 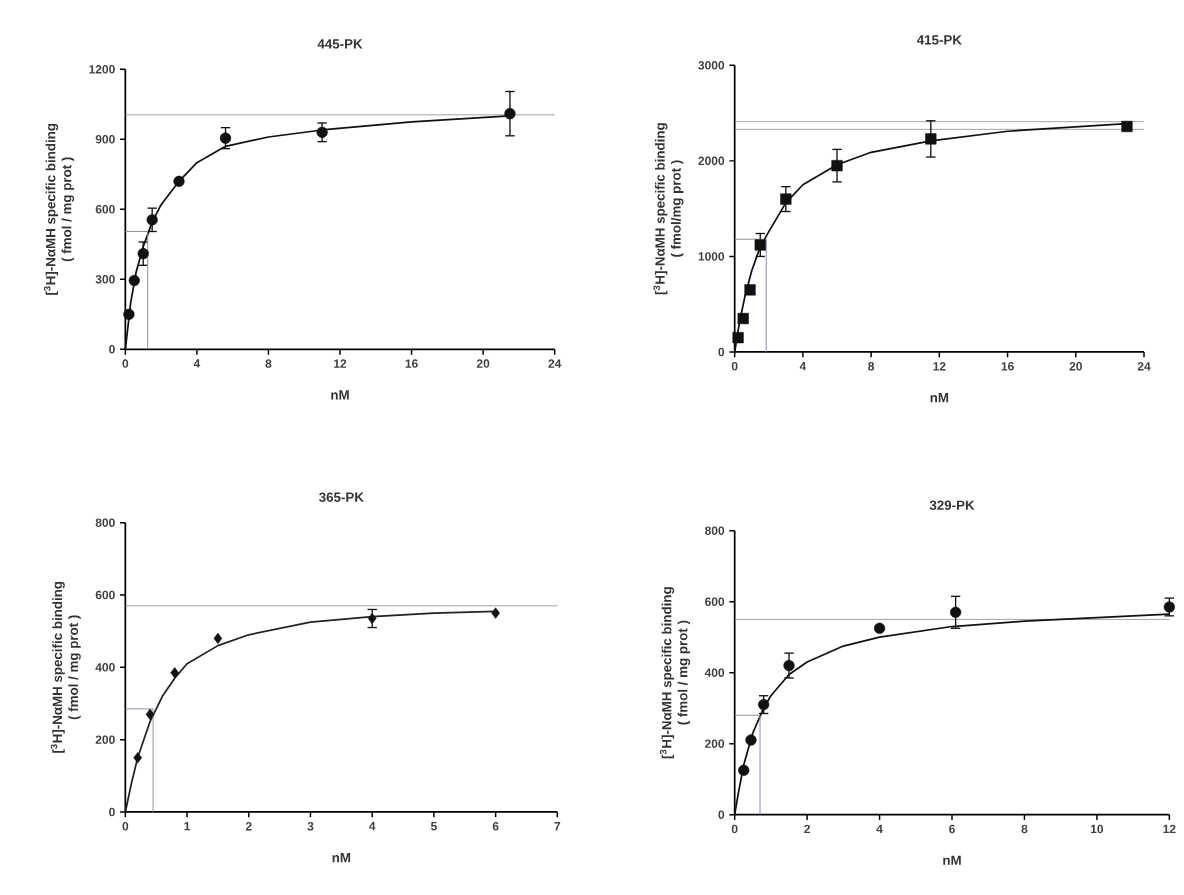 I want to click on x-tick-label: 5, so click(x=433, y=826).